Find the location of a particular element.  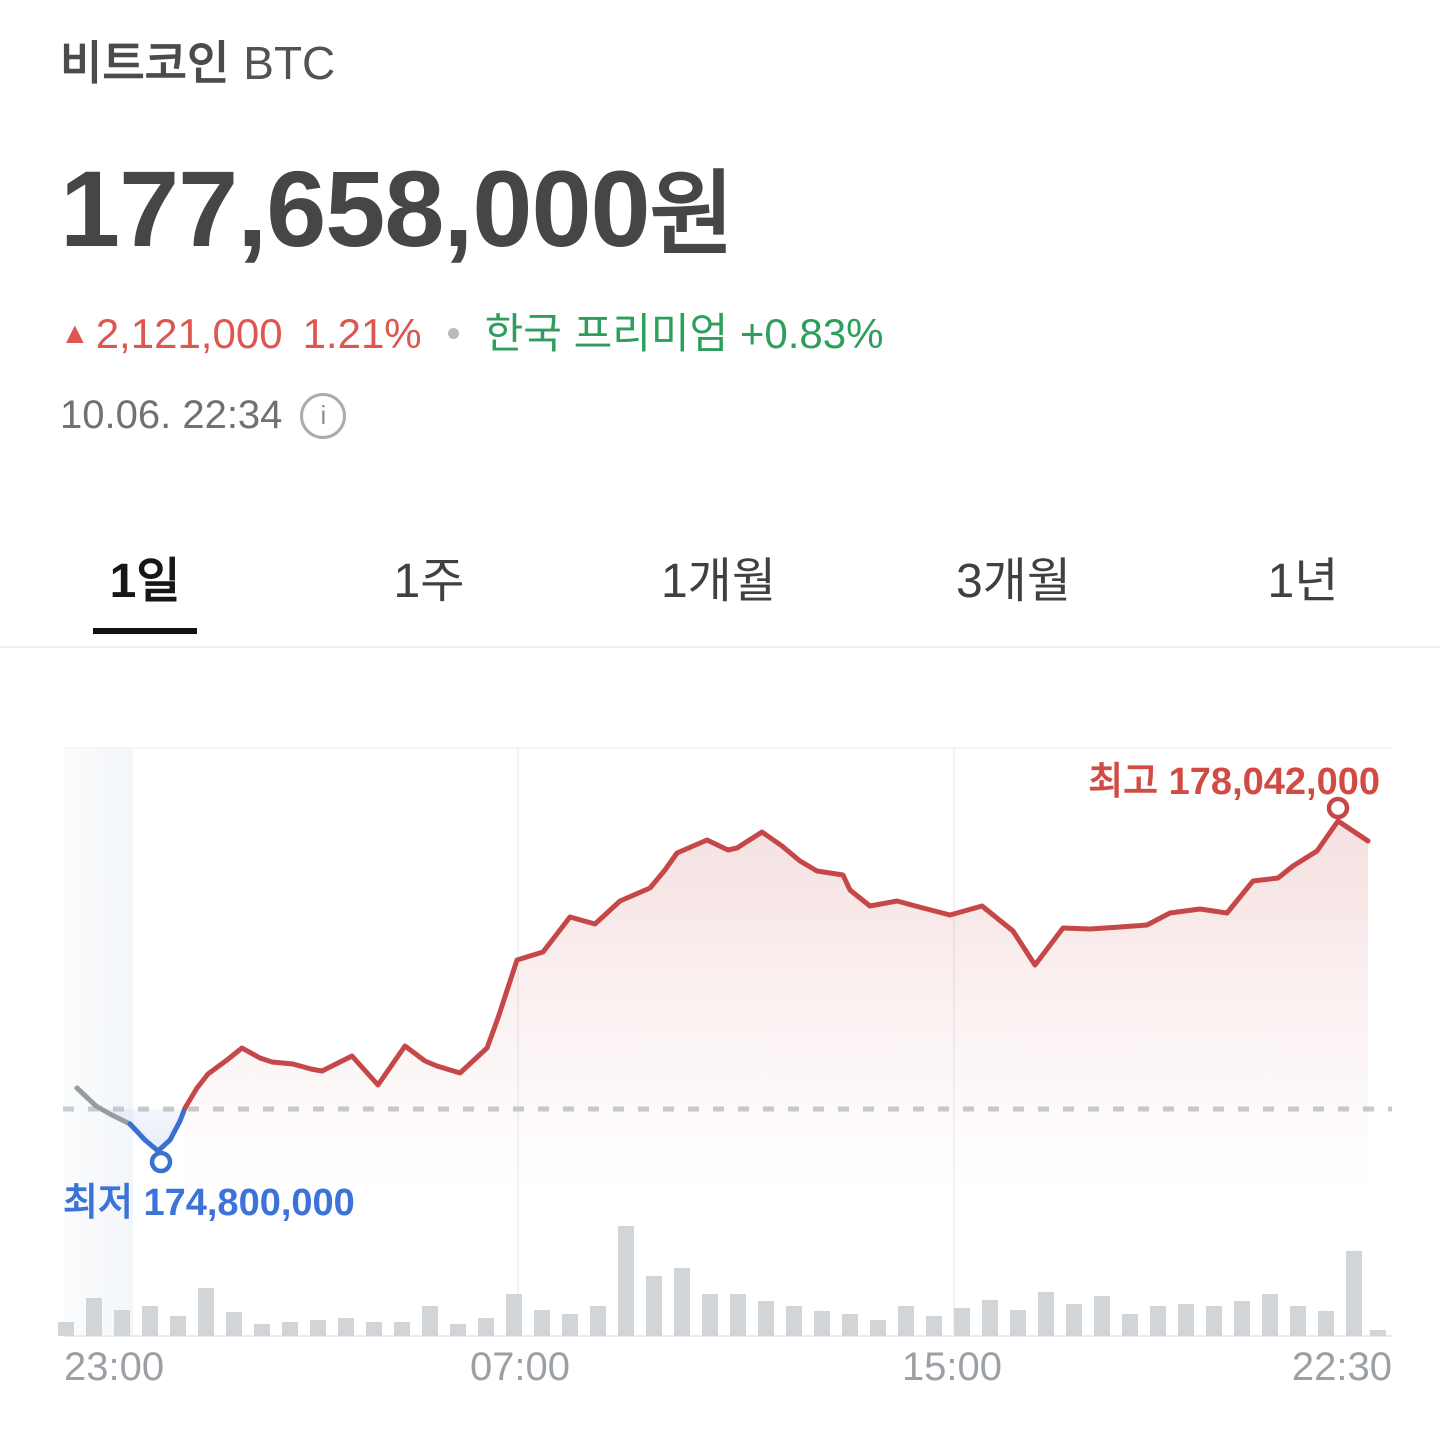

x-tick-0700: 07:00 is located at coordinates (520, 1366).